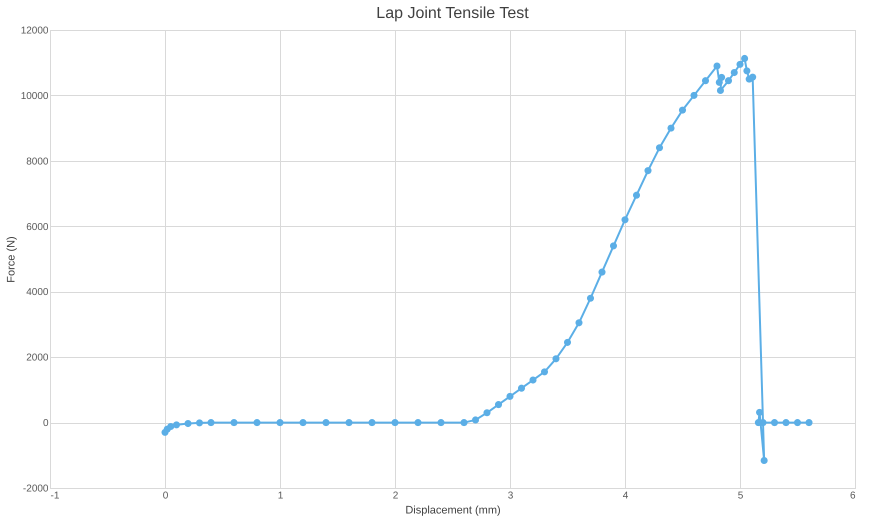  Describe the element at coordinates (853, 496) in the screenshot. I see `x-tick-label: 6` at that location.